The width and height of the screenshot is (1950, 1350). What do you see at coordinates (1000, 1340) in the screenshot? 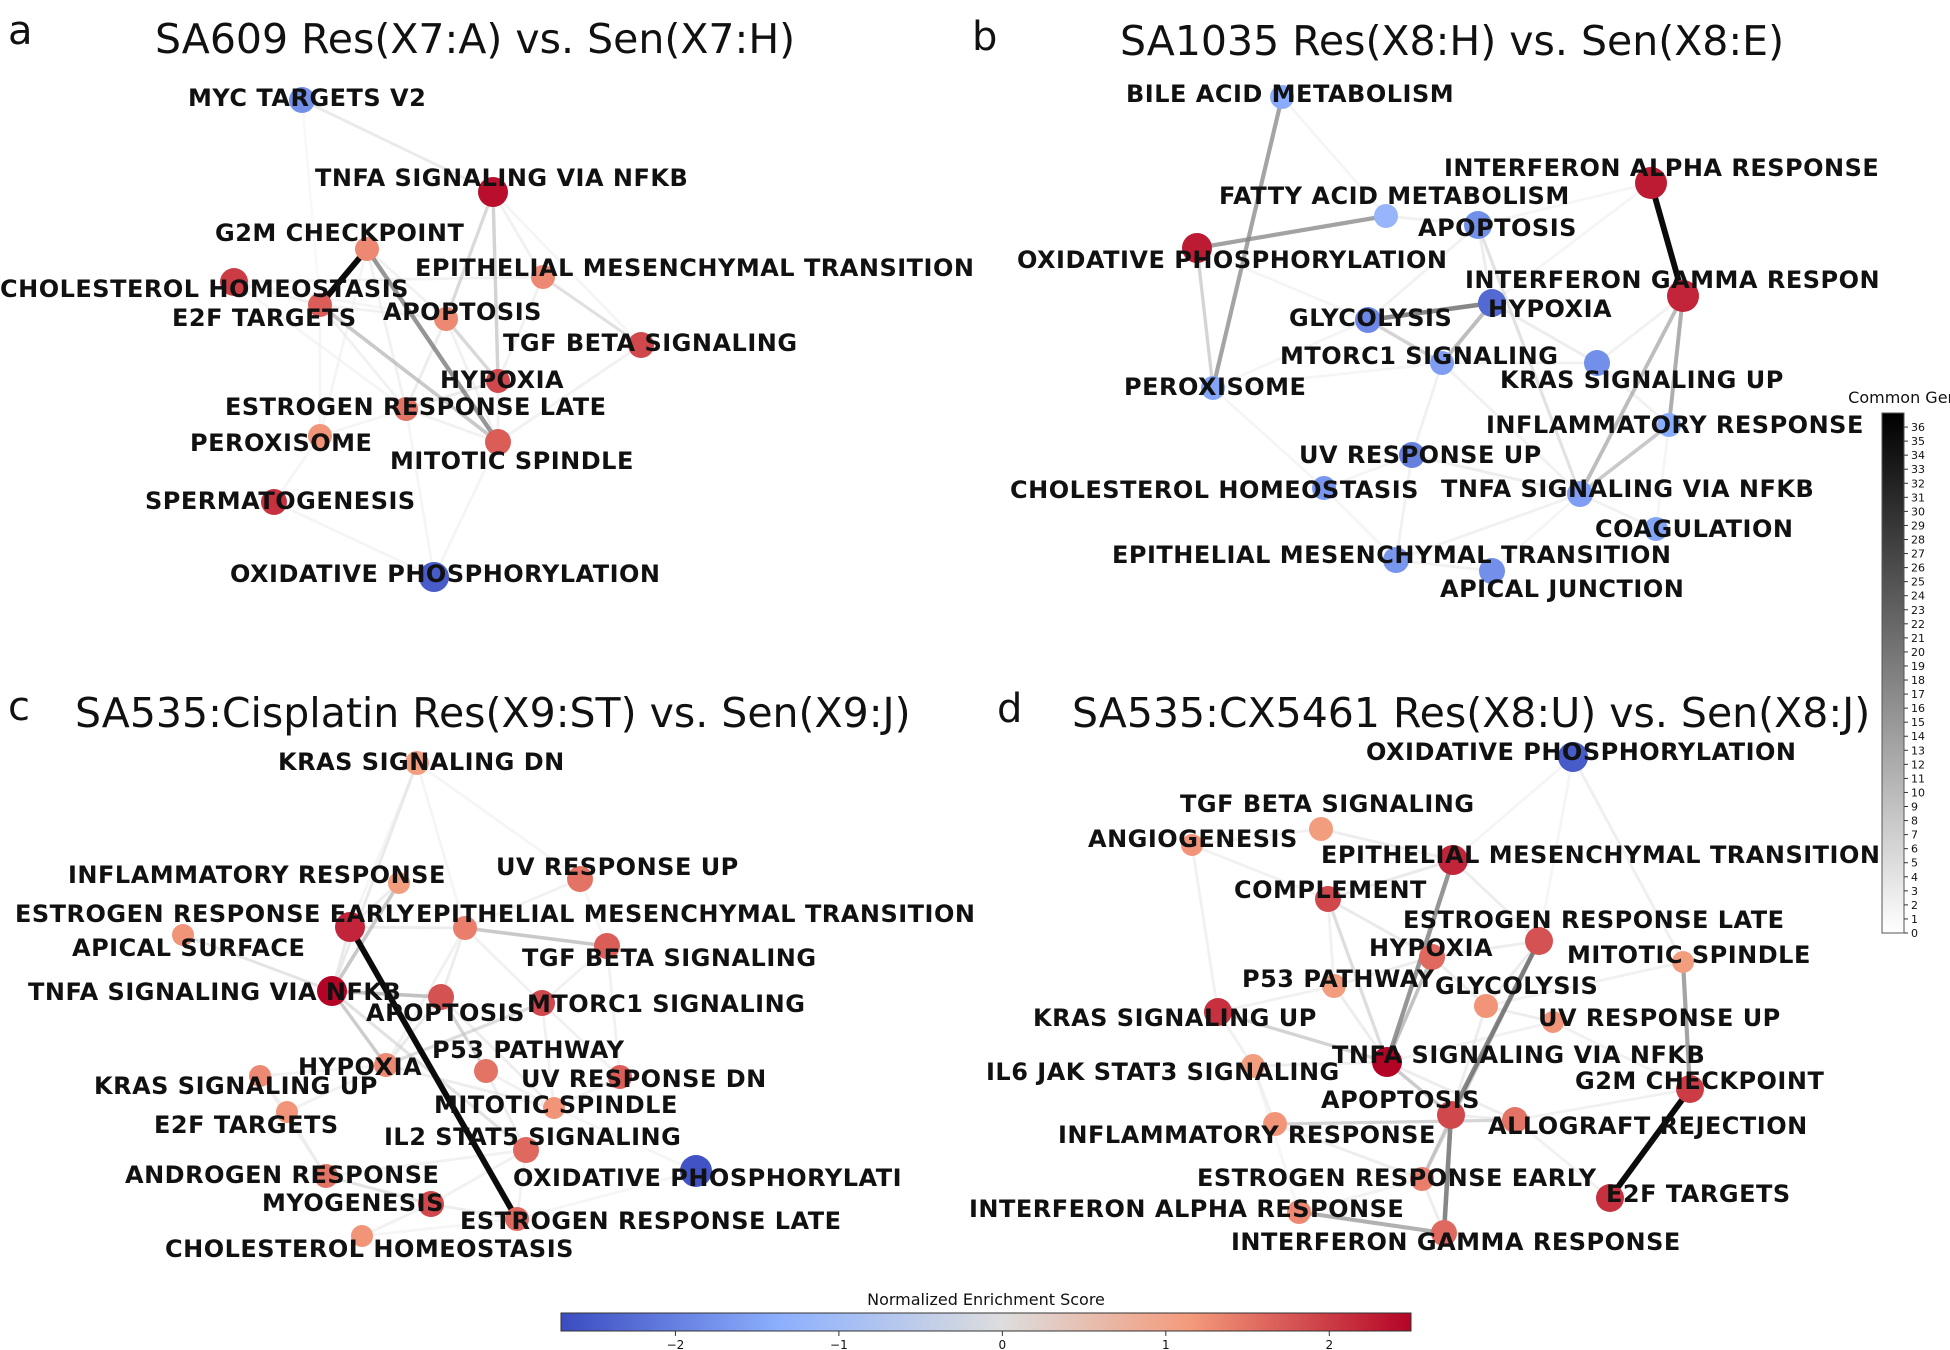
I see `colorbar-ticks: −2 −1 0 1 2` at bounding box center [1000, 1340].